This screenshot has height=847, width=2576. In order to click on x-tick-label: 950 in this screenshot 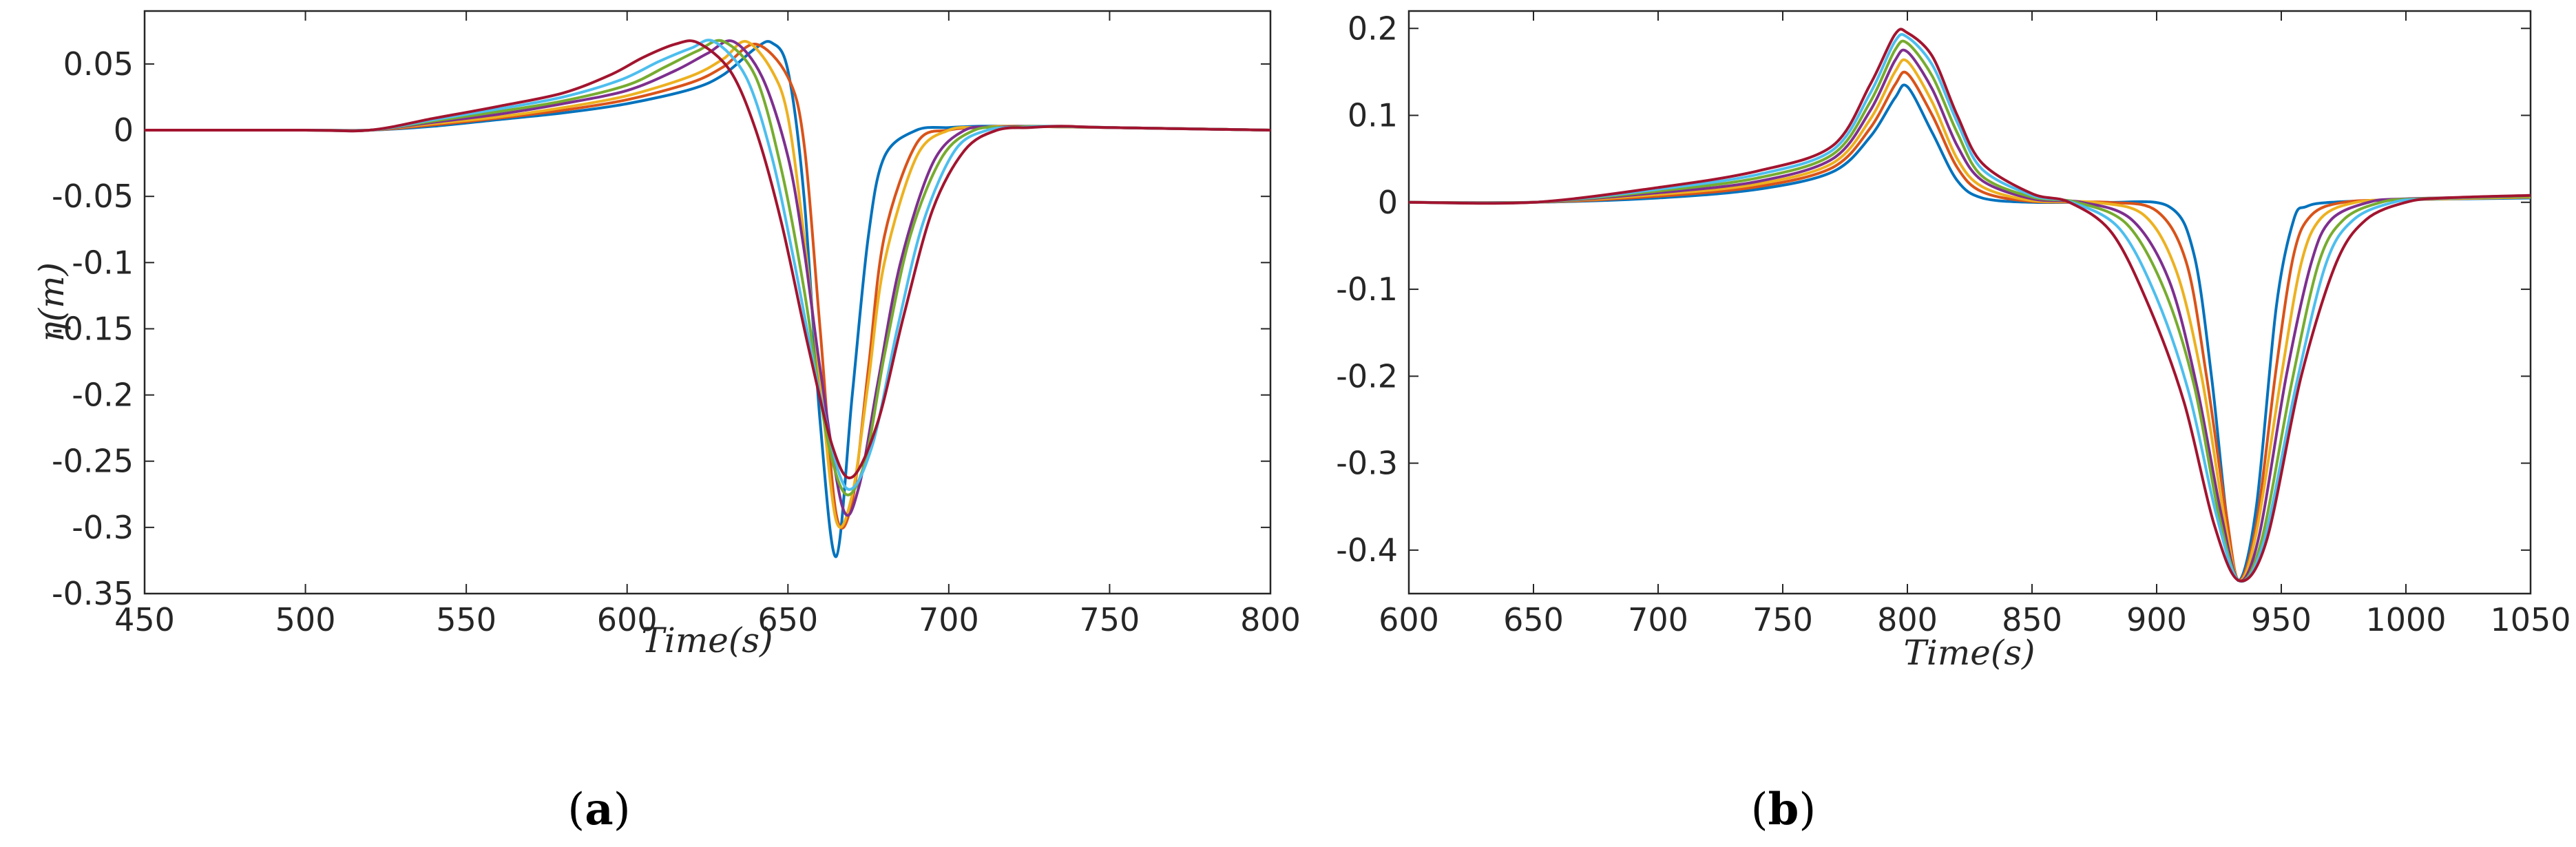, I will do `click(2281, 619)`.